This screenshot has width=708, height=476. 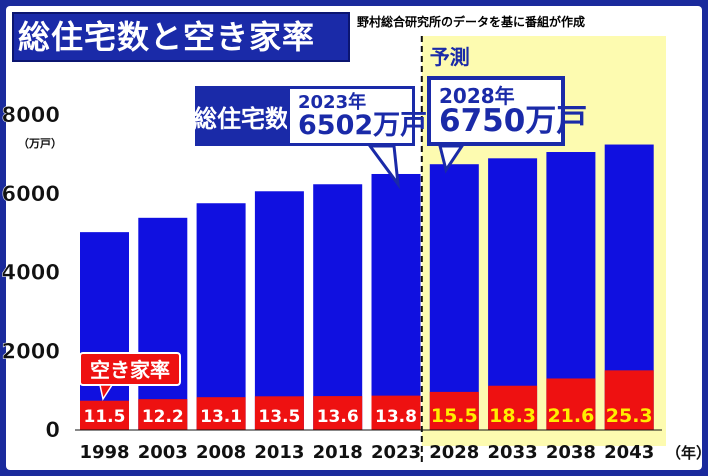 What do you see at coordinates (332, 102) in the screenshot?
I see `callout-2023-year: 2023年` at bounding box center [332, 102].